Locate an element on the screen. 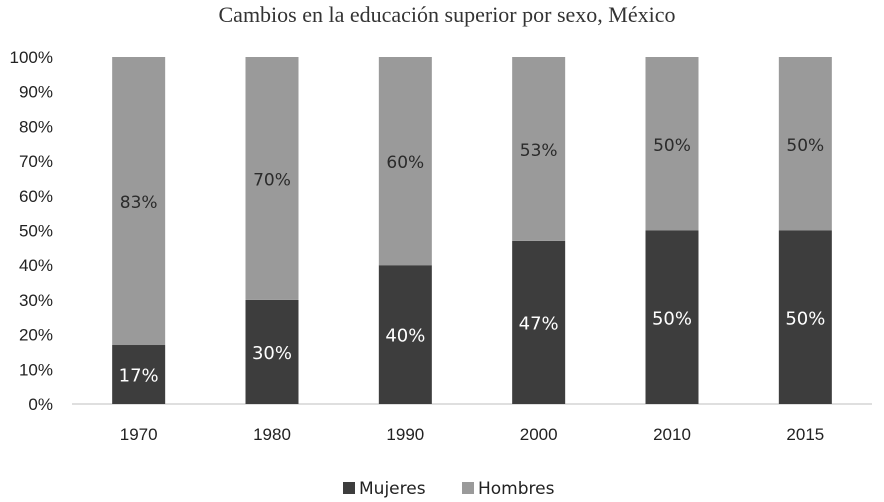 This screenshot has height=502, width=884. data-label-mujeres-1970: 17% is located at coordinates (139, 376).